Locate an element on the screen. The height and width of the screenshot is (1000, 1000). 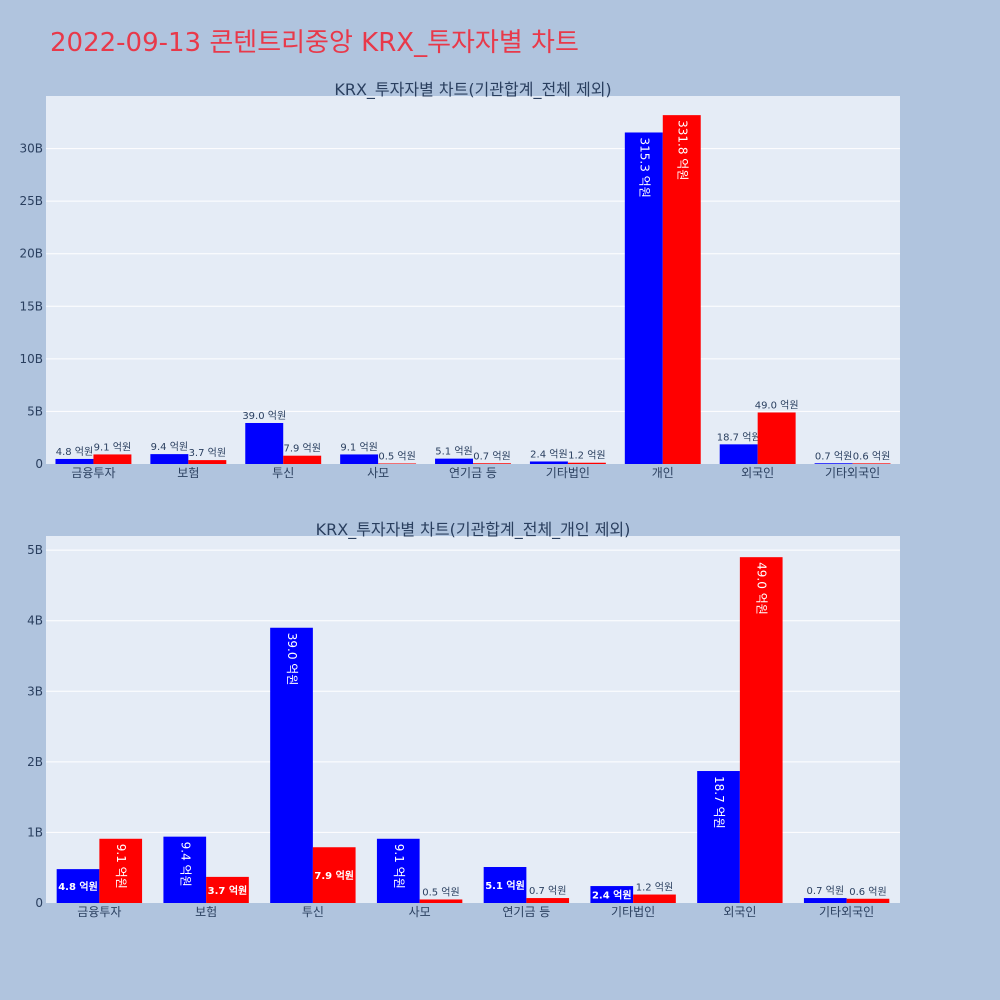
chart1-data-label: 4.8 억원 is located at coordinates (74, 452).